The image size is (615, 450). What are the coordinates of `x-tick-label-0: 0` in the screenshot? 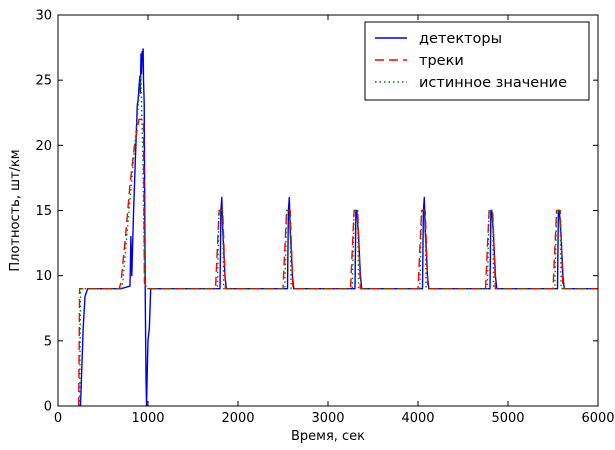 It's located at (58, 418).